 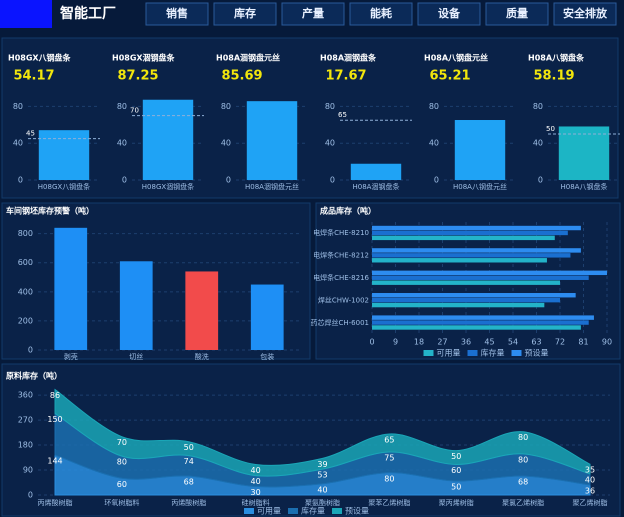 What do you see at coordinates (523, 459) in the screenshot?
I see `data-label: 80` at bounding box center [523, 459].